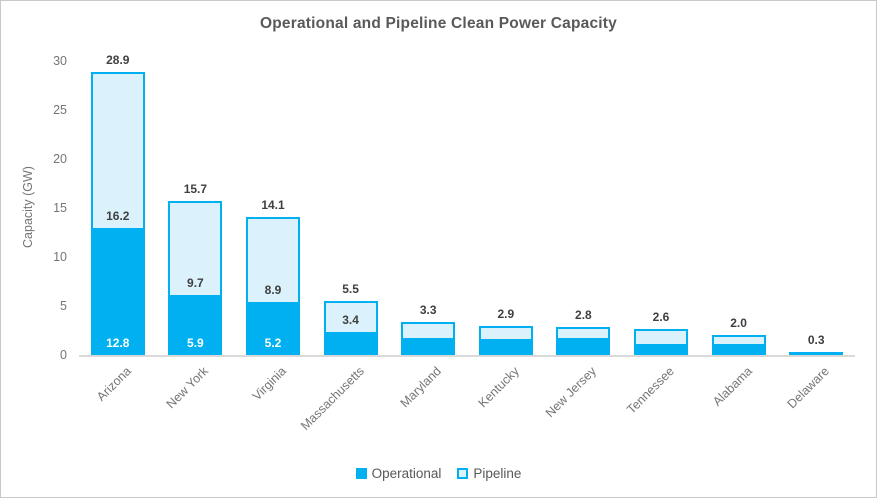  What do you see at coordinates (273, 178) in the screenshot?
I see `bar-group: 14.1 8.9 5.2` at bounding box center [273, 178].